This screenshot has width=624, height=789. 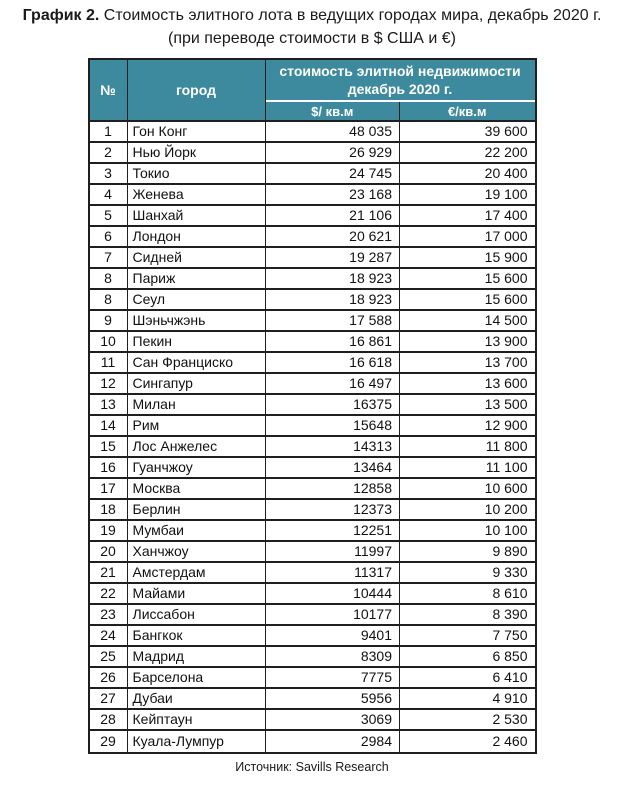 I want to click on table-row: 24 Бангкок 9401 7 750, so click(x=312, y=636).